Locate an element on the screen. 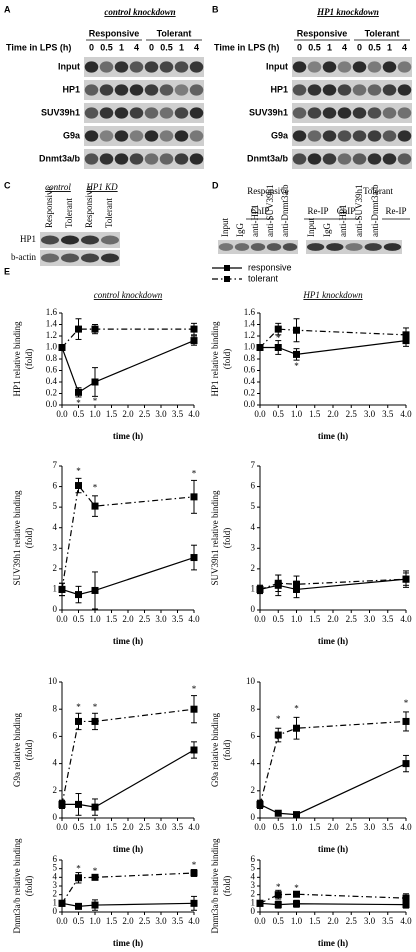 The width and height of the screenshot is (416, 952). y-tick-label: 7 is located at coordinates (55, 465).